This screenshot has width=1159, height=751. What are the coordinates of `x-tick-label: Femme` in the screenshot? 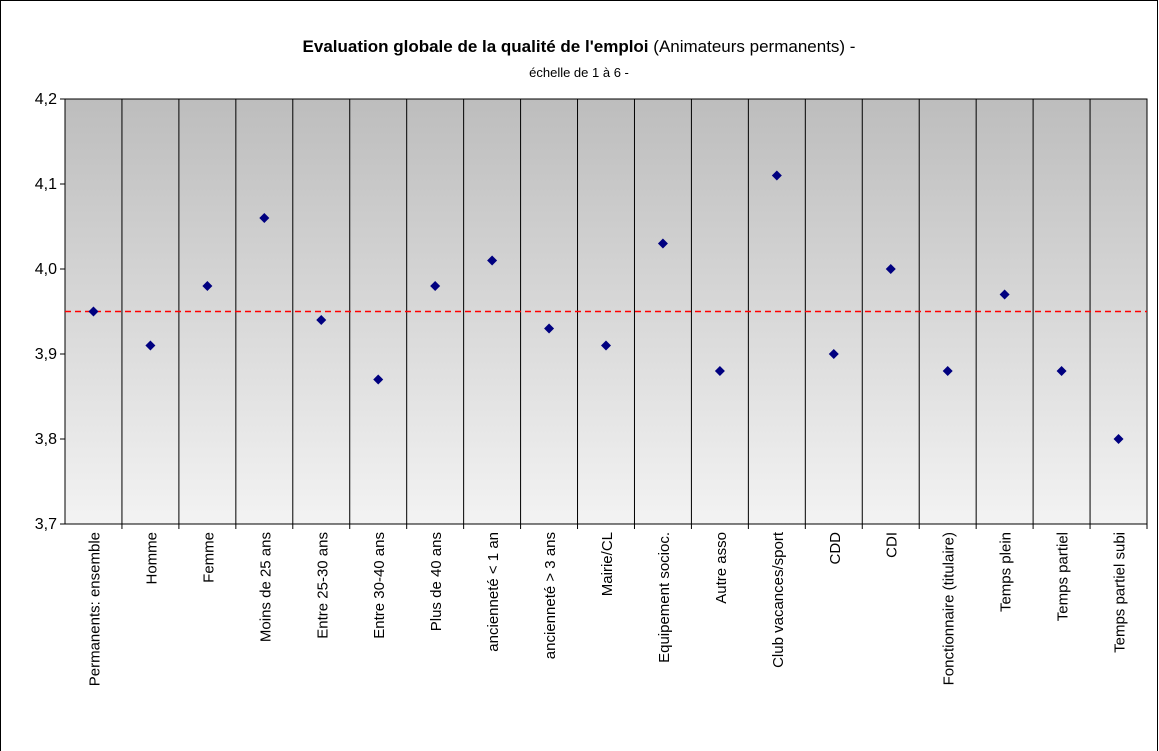 It's located at (208, 557).